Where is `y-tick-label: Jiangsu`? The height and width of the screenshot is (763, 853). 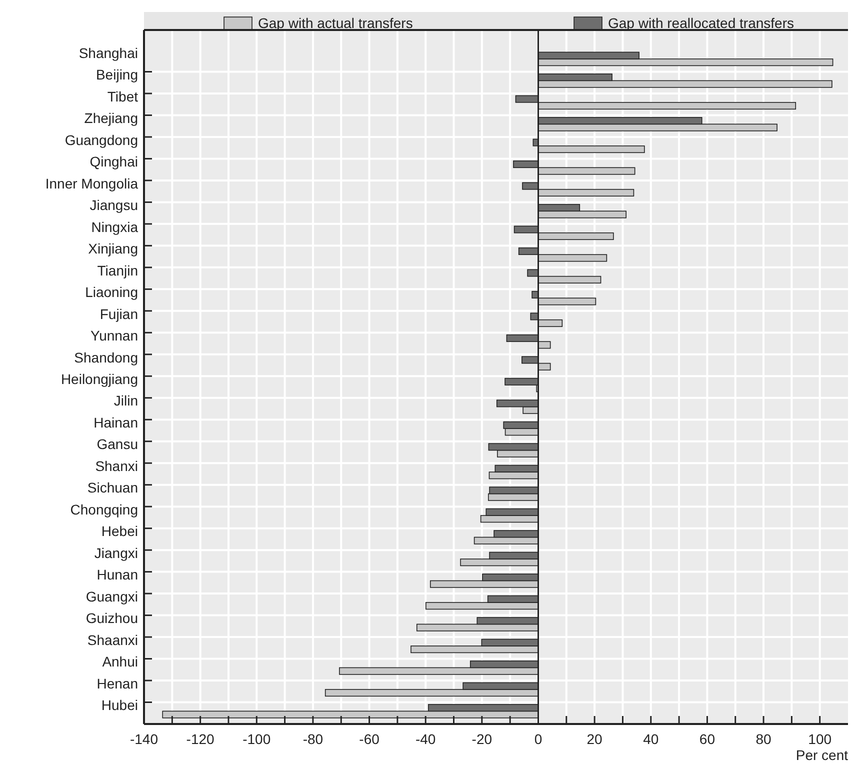
y-tick-label: Jiangsu is located at coordinates (114, 205).